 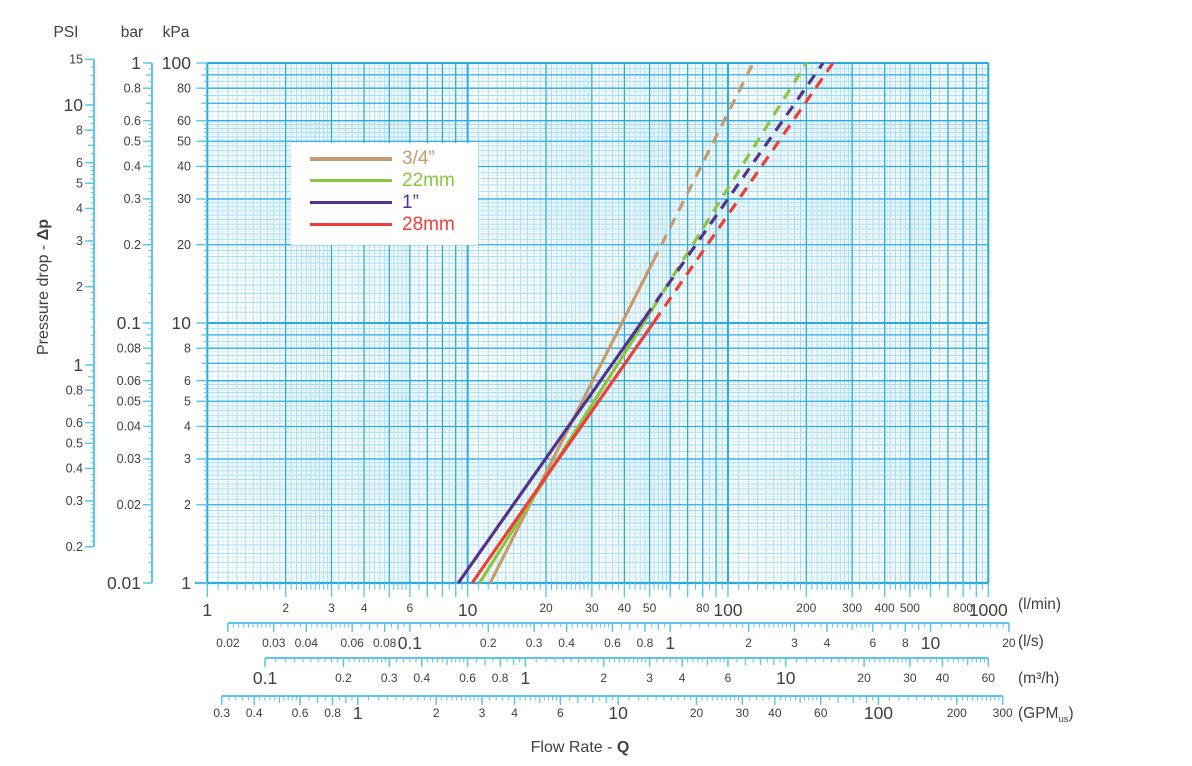 I want to click on legend-label: 28mm, so click(x=428, y=224).